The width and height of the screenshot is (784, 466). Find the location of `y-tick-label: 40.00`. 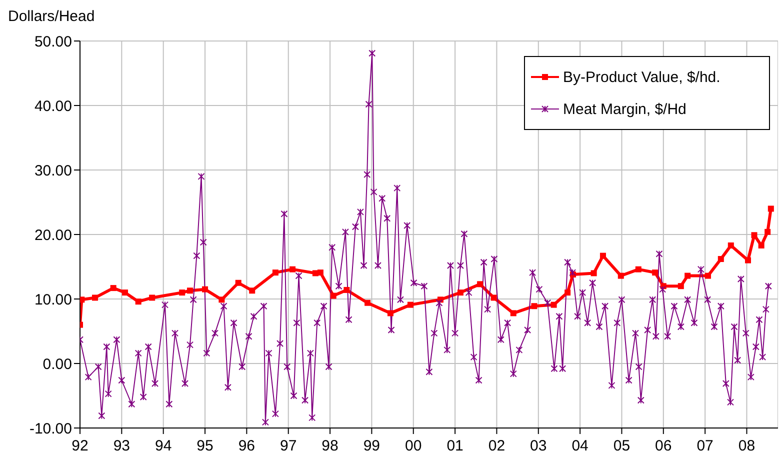

y-tick-label: 40.00 is located at coordinates (53, 106).